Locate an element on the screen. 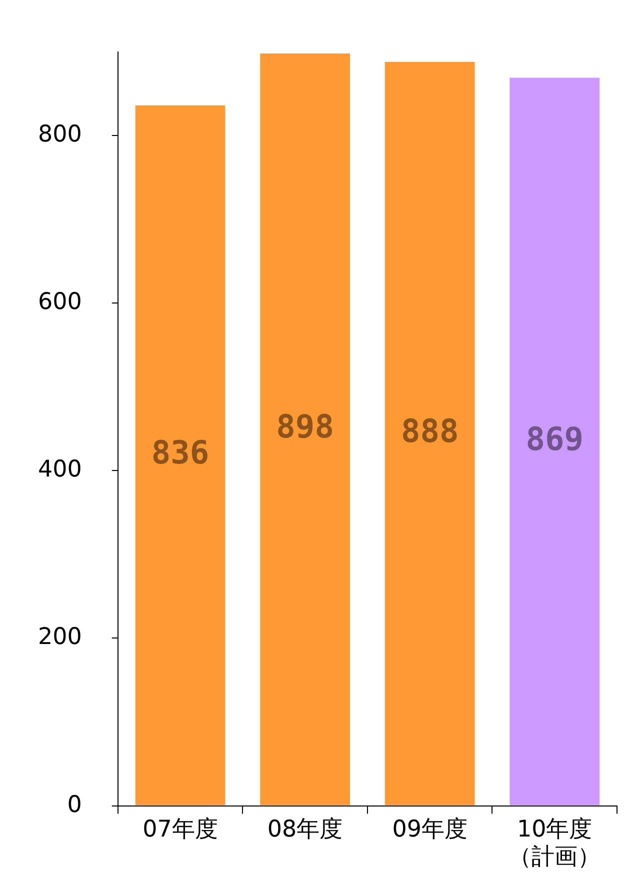 The width and height of the screenshot is (629, 883). y-tick-label: 800 is located at coordinates (60, 135).